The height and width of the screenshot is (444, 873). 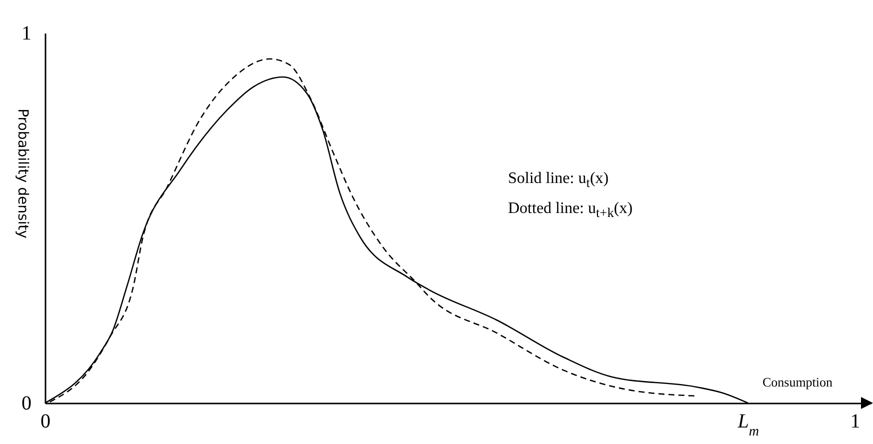 What do you see at coordinates (798, 382) in the screenshot?
I see `x-axis-title: Consumption` at bounding box center [798, 382].